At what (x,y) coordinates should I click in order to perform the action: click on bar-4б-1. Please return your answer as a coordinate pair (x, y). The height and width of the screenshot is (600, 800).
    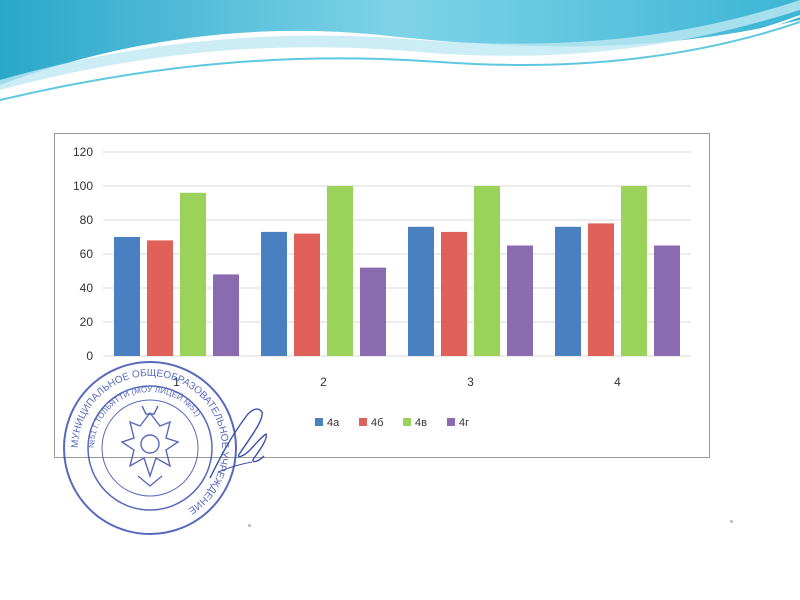
    Looking at the image, I should click on (160, 298).